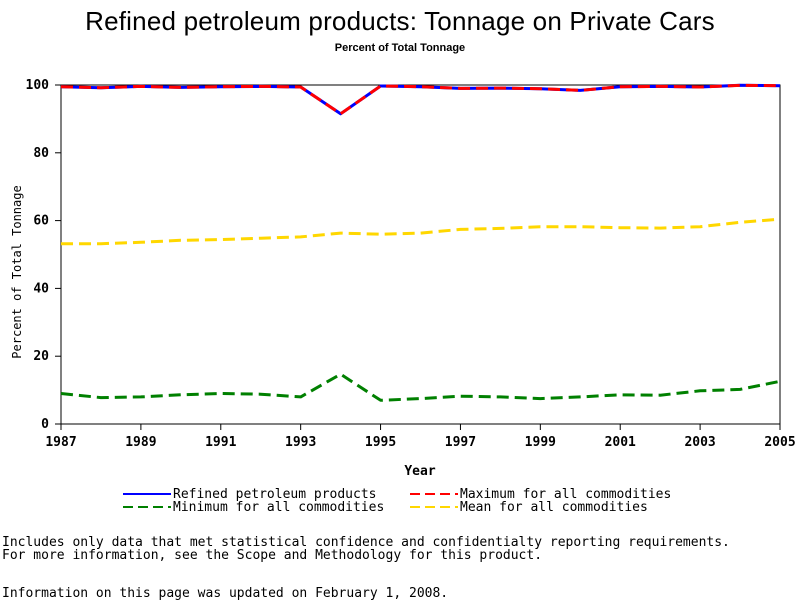 The height and width of the screenshot is (601, 800). Describe the element at coordinates (400, 48) in the screenshot. I see `chart-subtitle: Percent of Total Tonnage` at that location.